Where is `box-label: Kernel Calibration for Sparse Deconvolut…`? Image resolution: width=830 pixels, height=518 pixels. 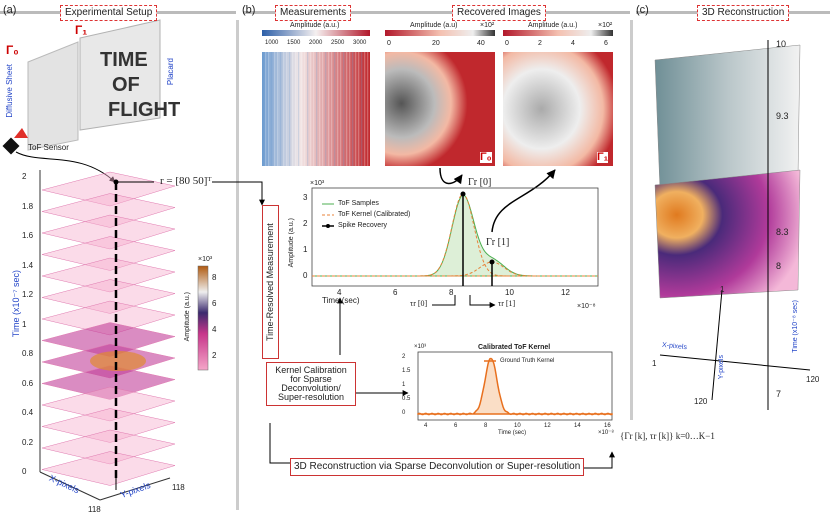 box-label: Kernel Calibration for Sparse Deconvolut… is located at coordinates (311, 384).